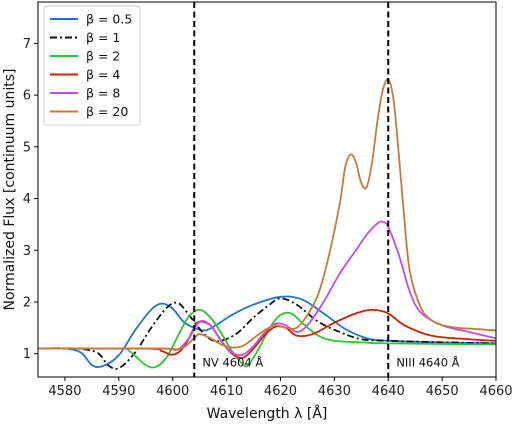 The image size is (520, 427). Describe the element at coordinates (172, 391) in the screenshot. I see `x-tick-label-2: 4600` at that location.